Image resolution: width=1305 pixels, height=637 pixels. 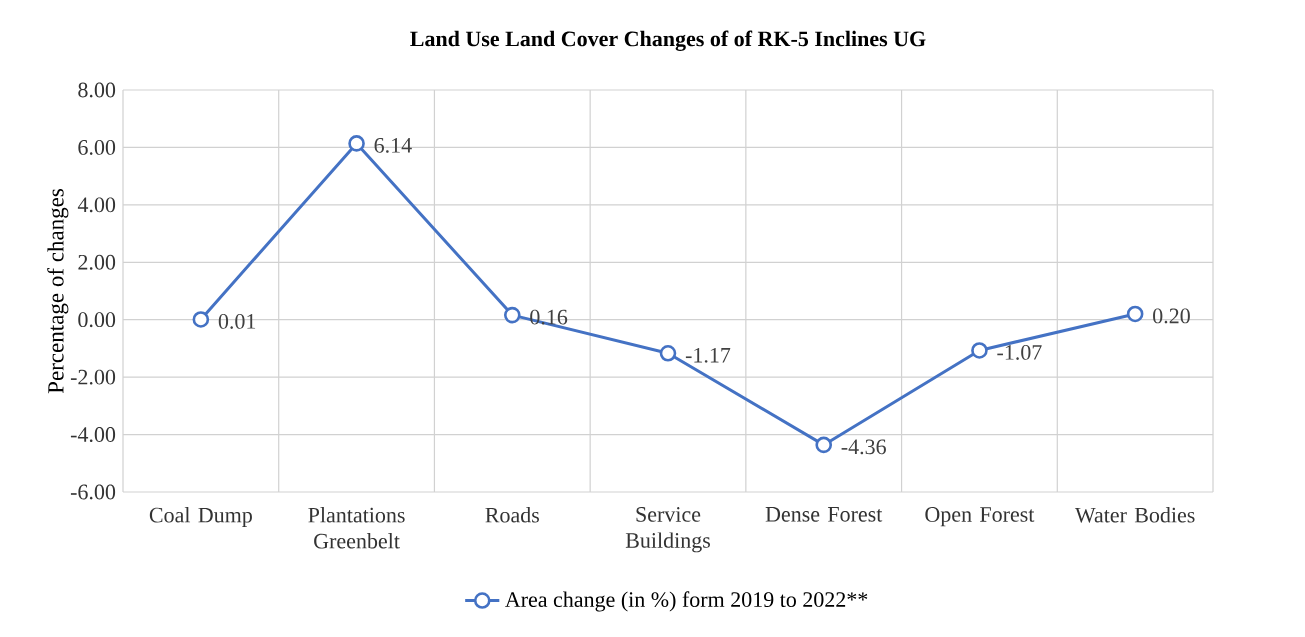 I want to click on x-tick-label: Plantations Greenbelt, so click(x=356, y=528).